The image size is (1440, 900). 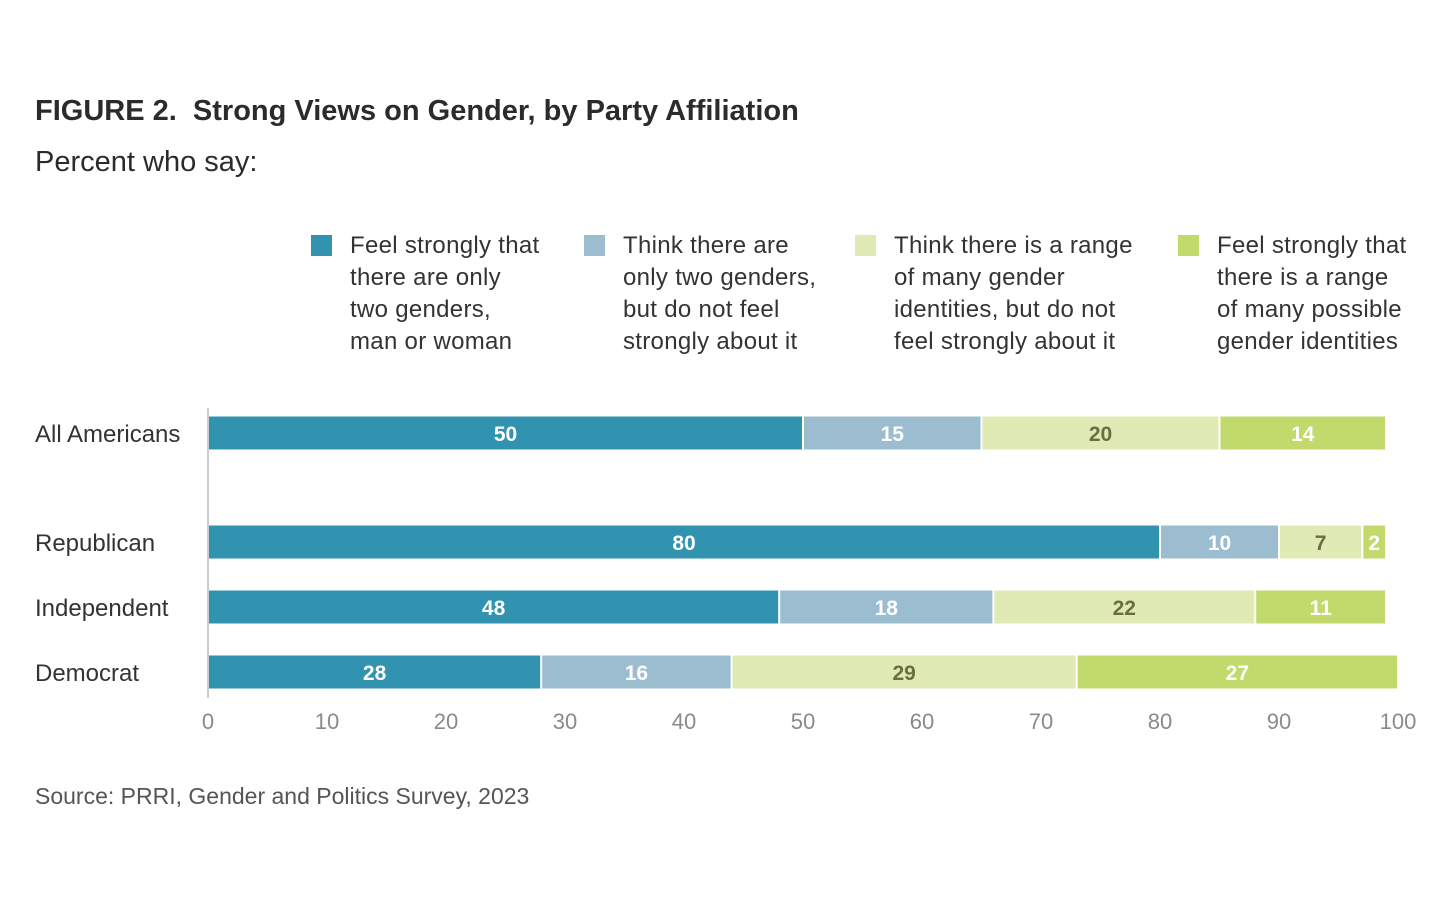 I want to click on data-label: 7, so click(x=1321, y=543).